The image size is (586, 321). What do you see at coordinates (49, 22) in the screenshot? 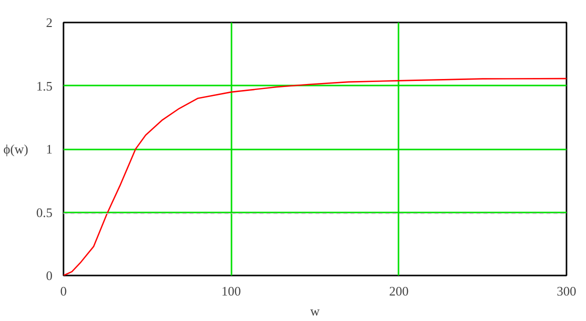
I see `y-tick-label: 2` at bounding box center [49, 22].